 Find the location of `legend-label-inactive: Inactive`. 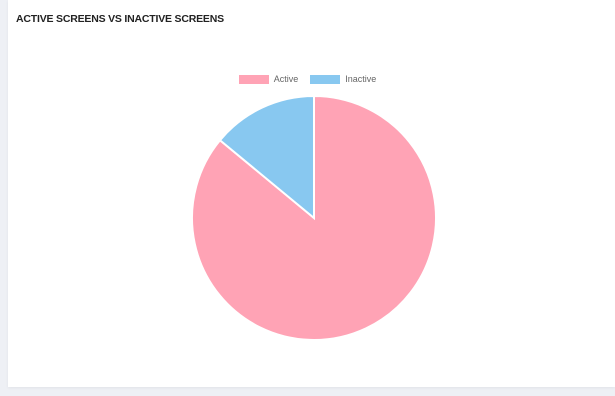

legend-label-inactive: Inactive is located at coordinates (361, 79).